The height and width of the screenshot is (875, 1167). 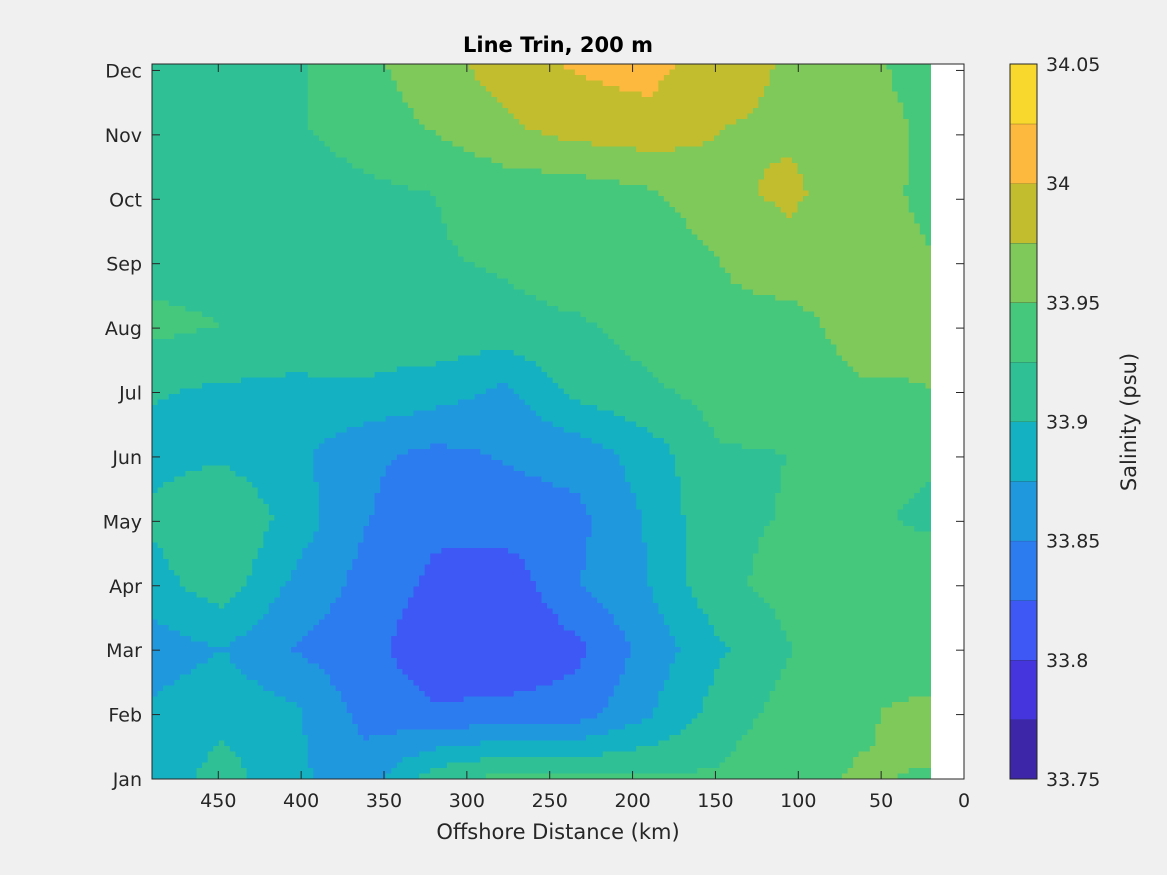 I want to click on colorbar-box, so click(x=1023, y=421).